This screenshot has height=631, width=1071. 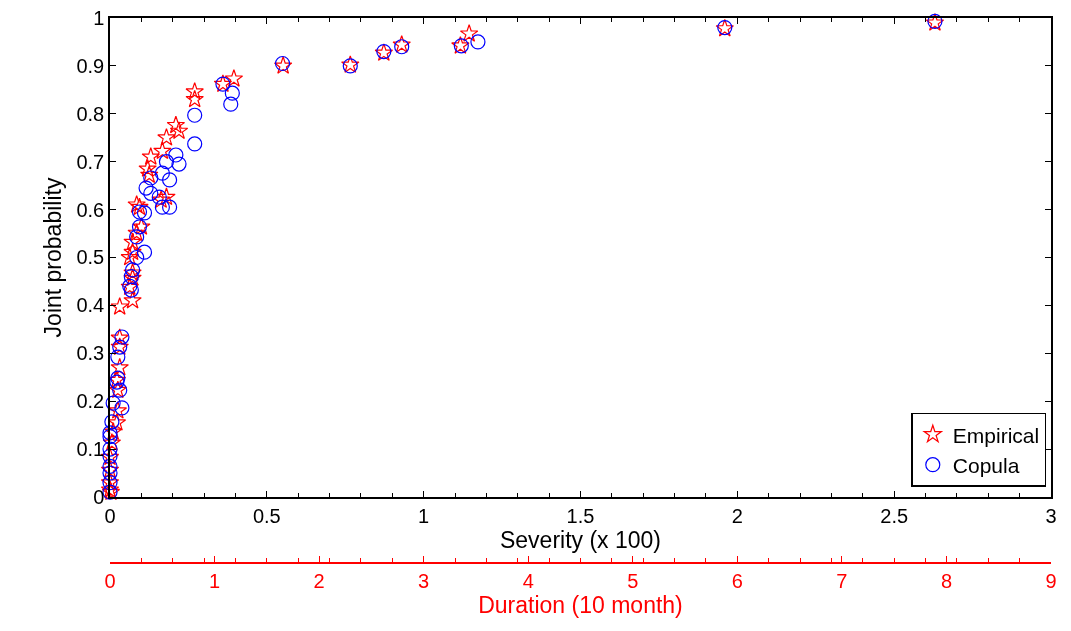 What do you see at coordinates (424, 515) in the screenshot?
I see `x-tick-label: 1` at bounding box center [424, 515].